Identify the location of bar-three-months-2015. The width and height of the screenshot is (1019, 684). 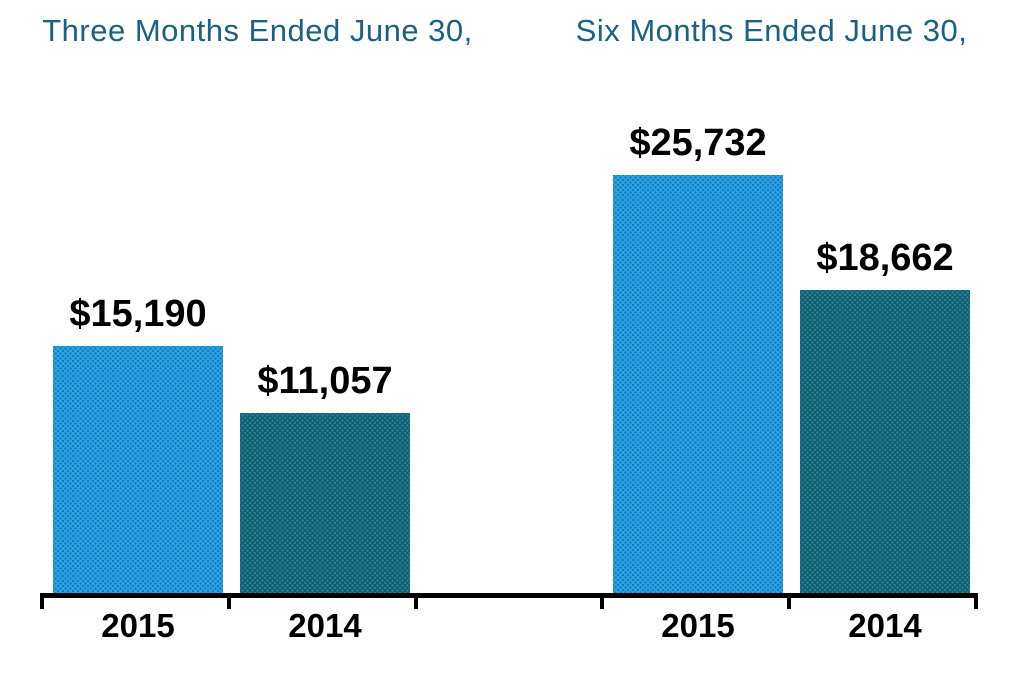
(138, 469).